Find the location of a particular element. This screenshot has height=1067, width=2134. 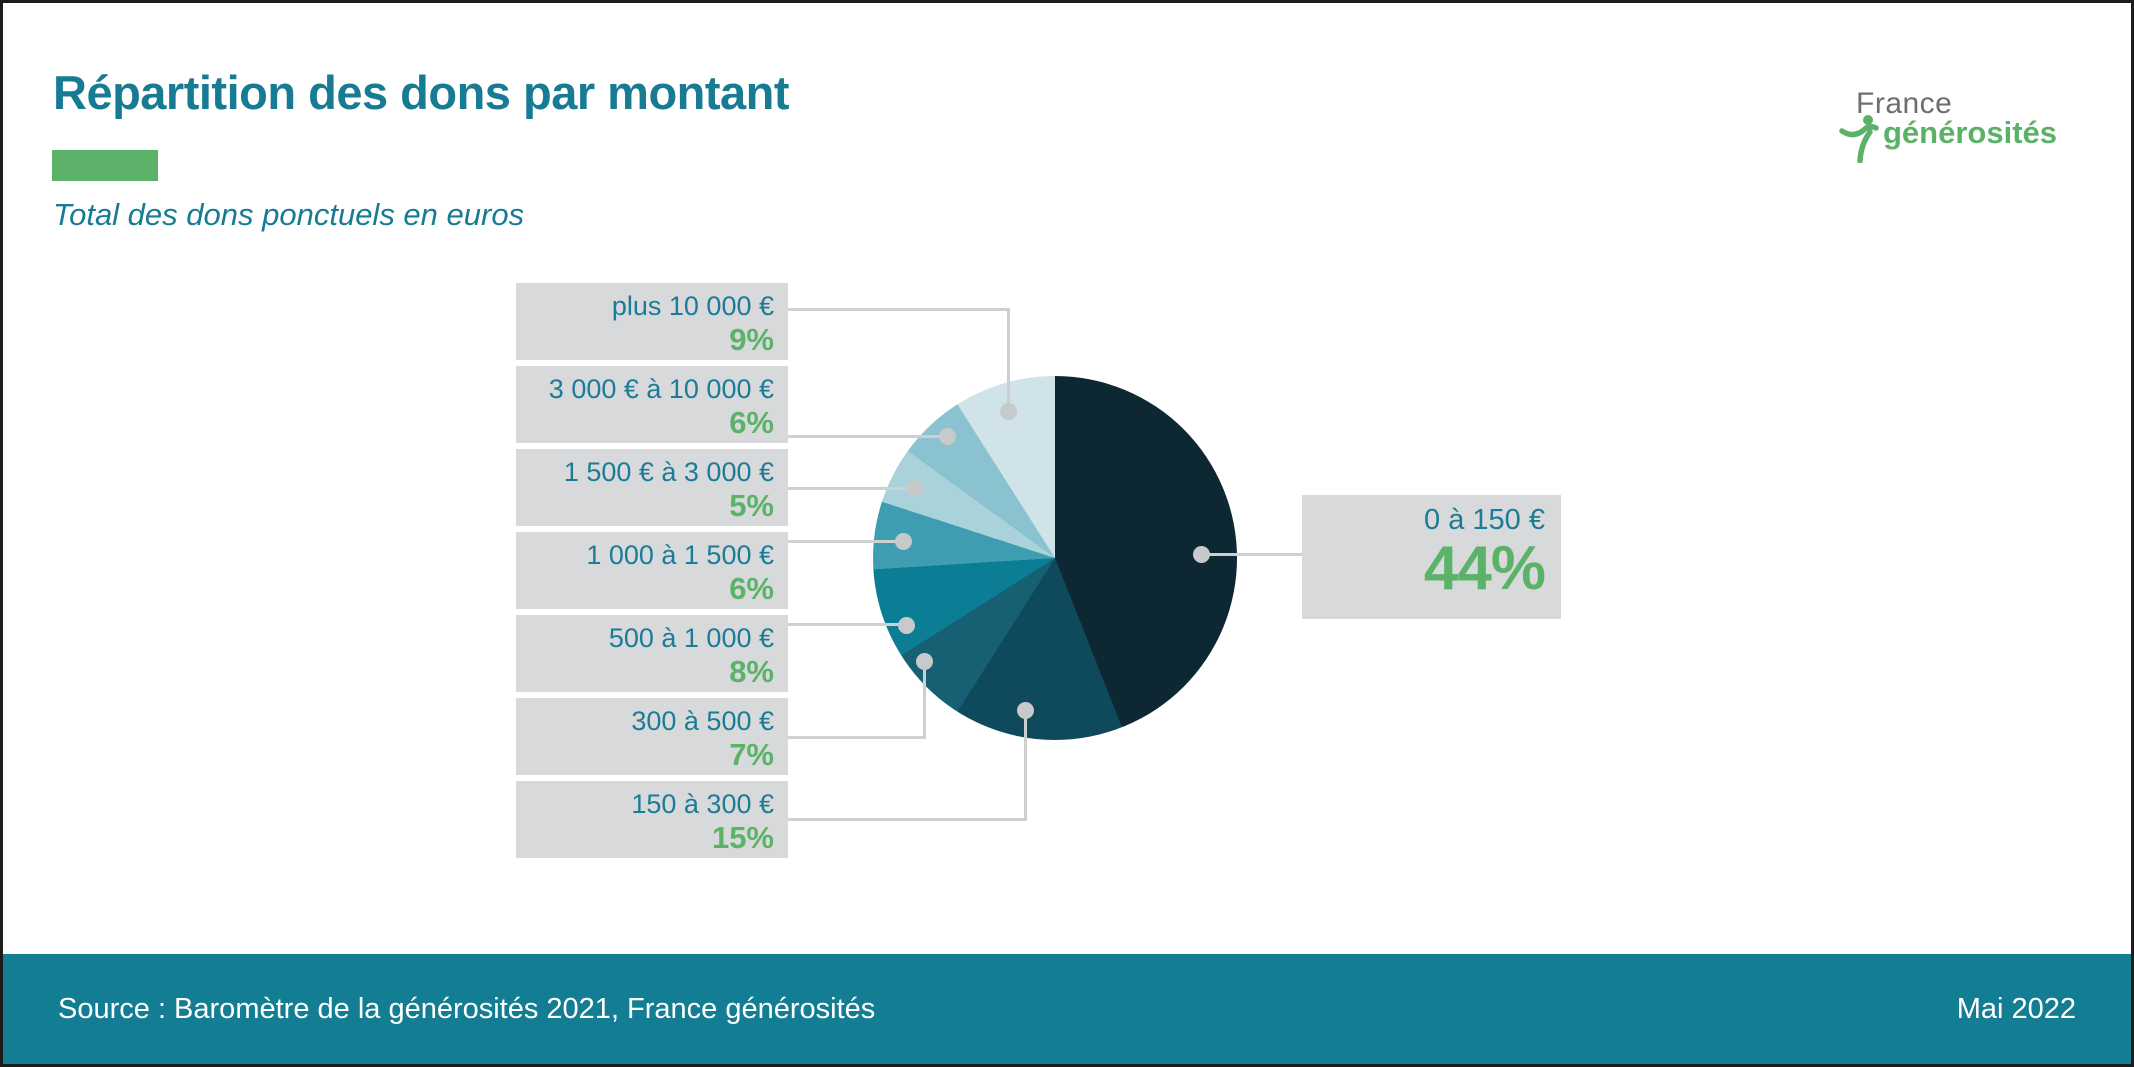

slice-label: plus 10 000 € is located at coordinates (692, 306).